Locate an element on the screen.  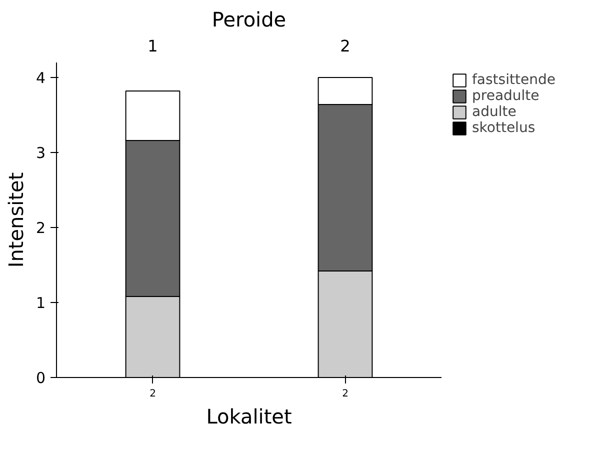
text: 2 is located at coordinates (345, 46).